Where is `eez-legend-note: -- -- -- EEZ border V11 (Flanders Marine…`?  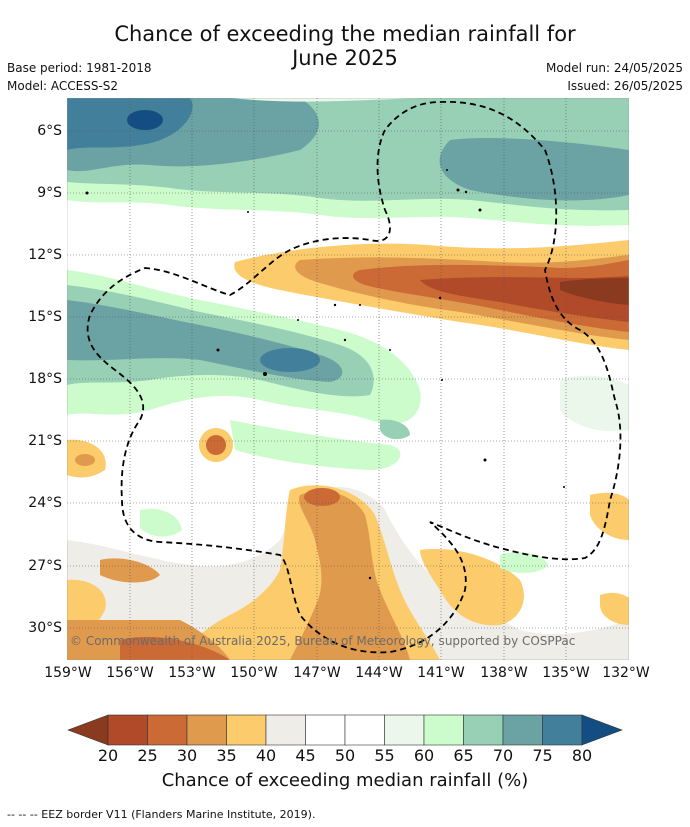
eez-legend-note: -- -- -- EEZ border V11 (Flanders Marine… is located at coordinates (161, 814).